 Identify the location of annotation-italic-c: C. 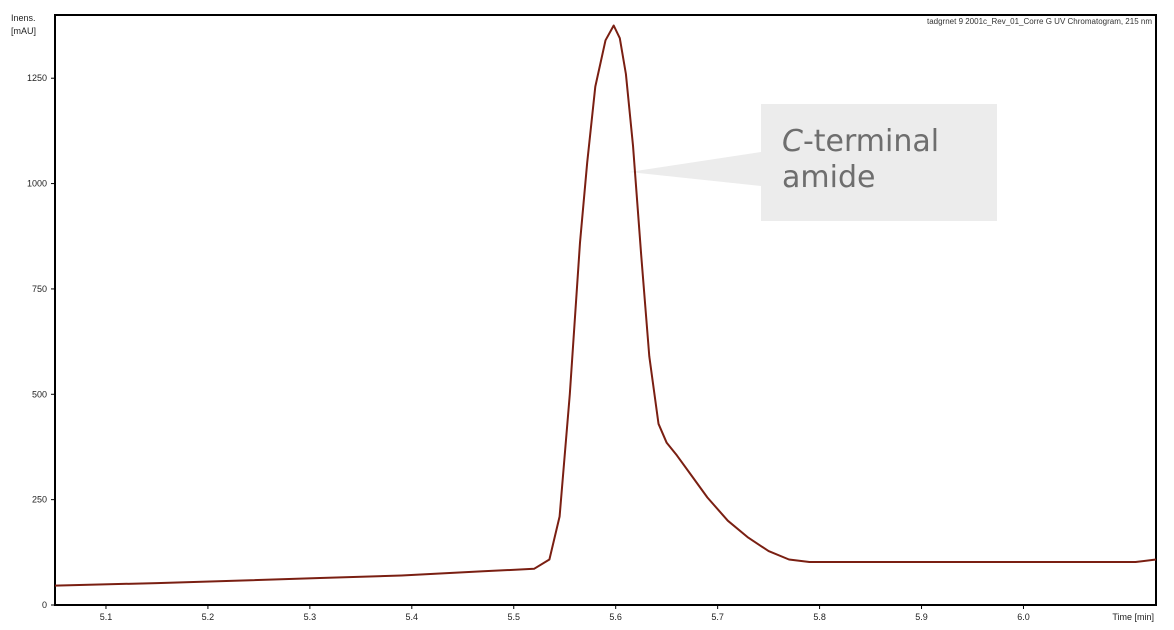
(792, 141).